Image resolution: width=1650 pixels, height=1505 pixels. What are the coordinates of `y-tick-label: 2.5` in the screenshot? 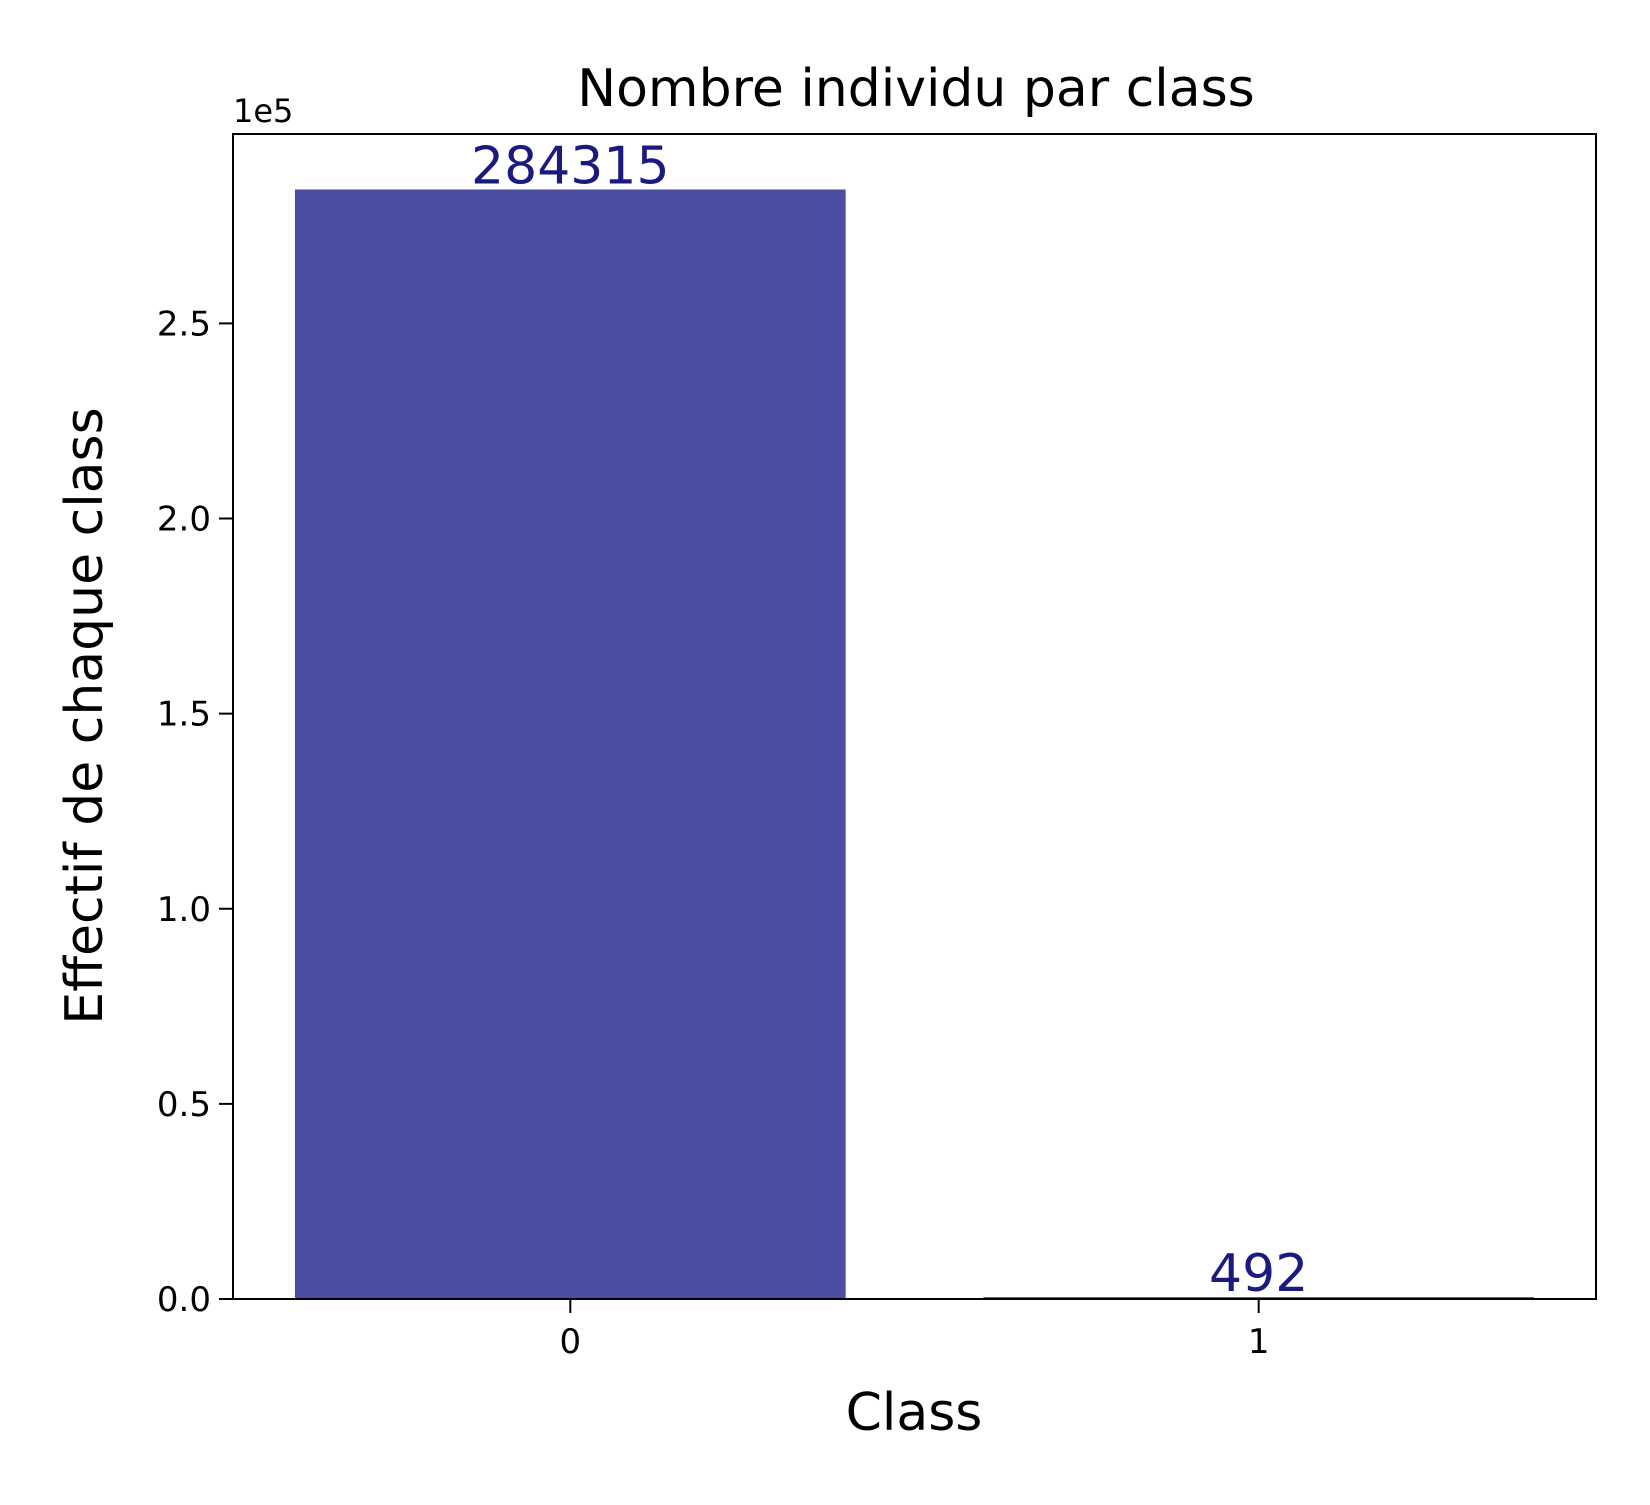 It's located at (184, 324).